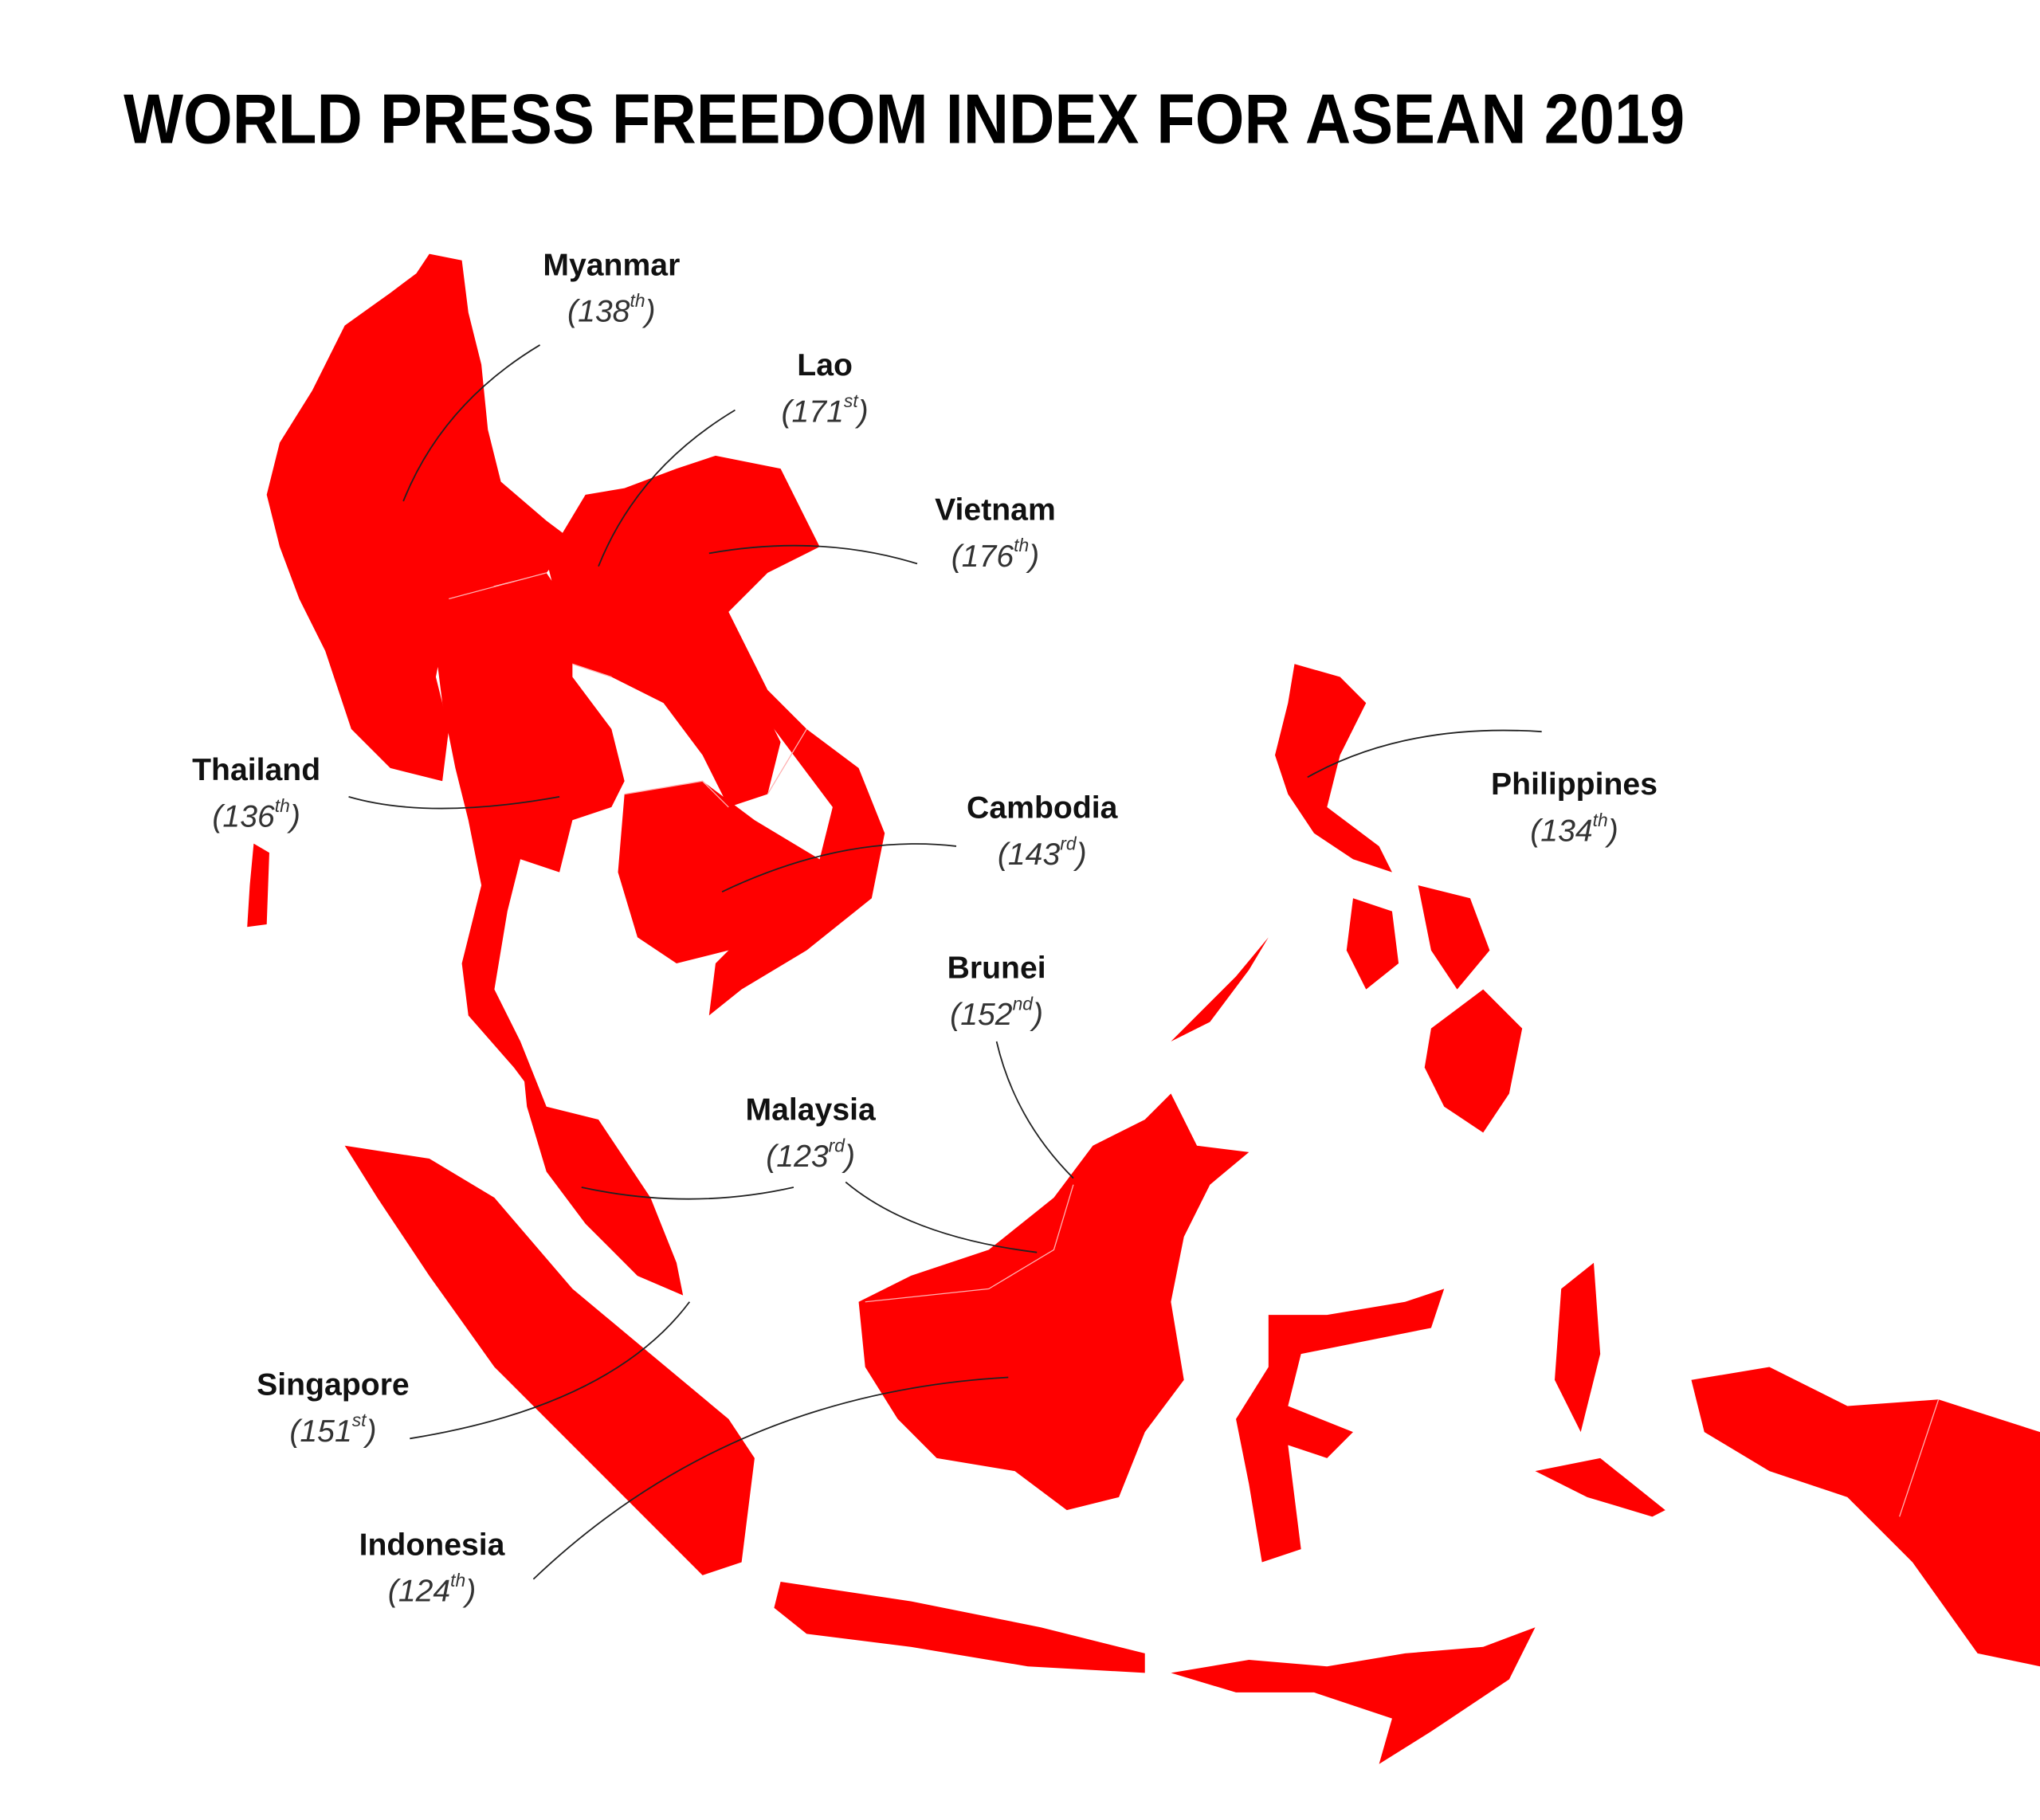  Describe the element at coordinates (333, 1384) in the screenshot. I see `country-name: Singapore` at that location.